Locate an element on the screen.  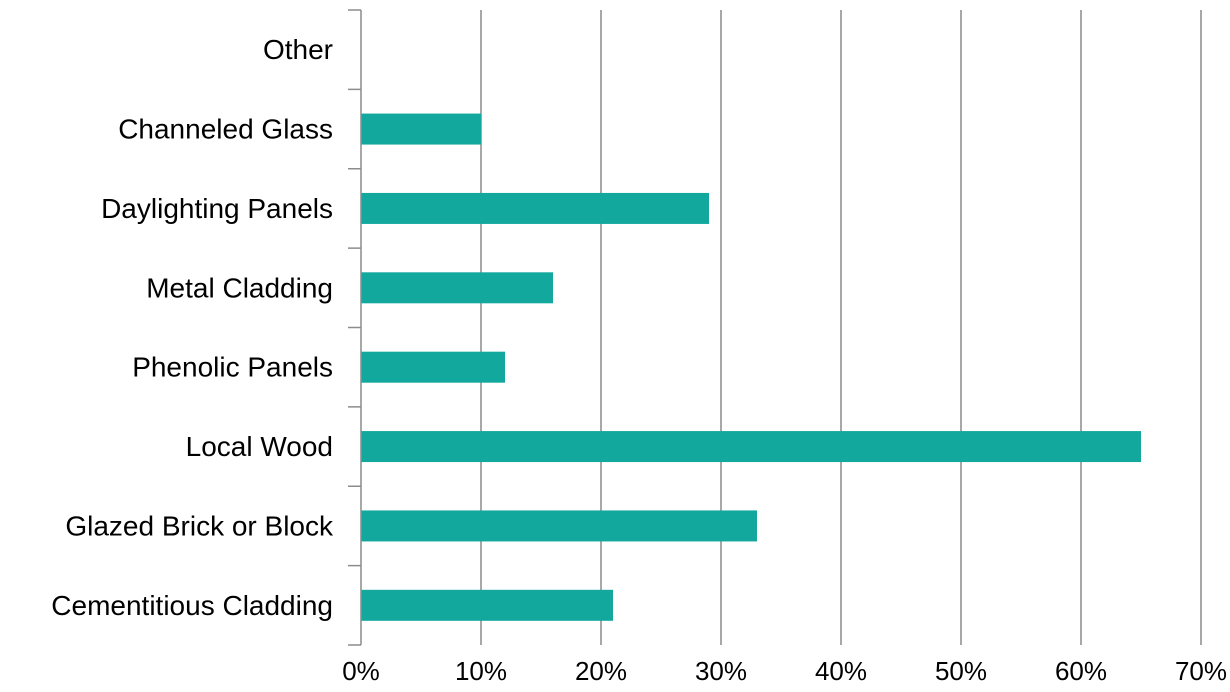
x-tick-label: 70% is located at coordinates (1201, 671).